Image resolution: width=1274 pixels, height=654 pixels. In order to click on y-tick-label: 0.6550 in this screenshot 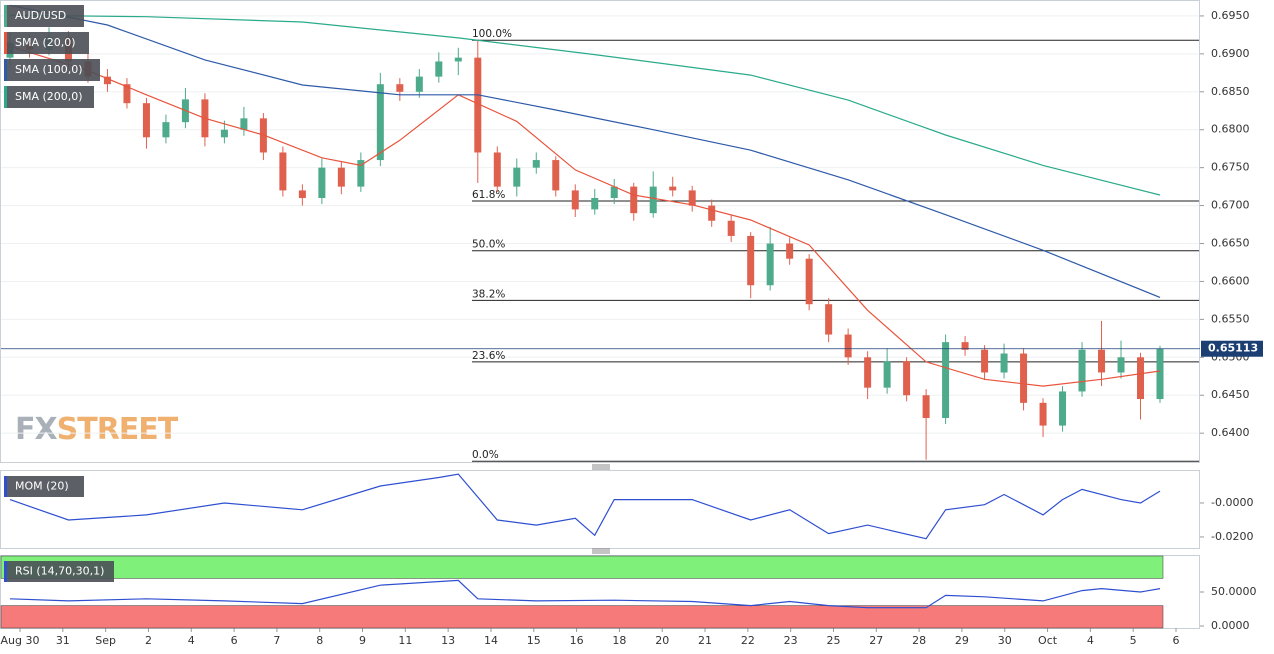, I will do `click(1230, 318)`.